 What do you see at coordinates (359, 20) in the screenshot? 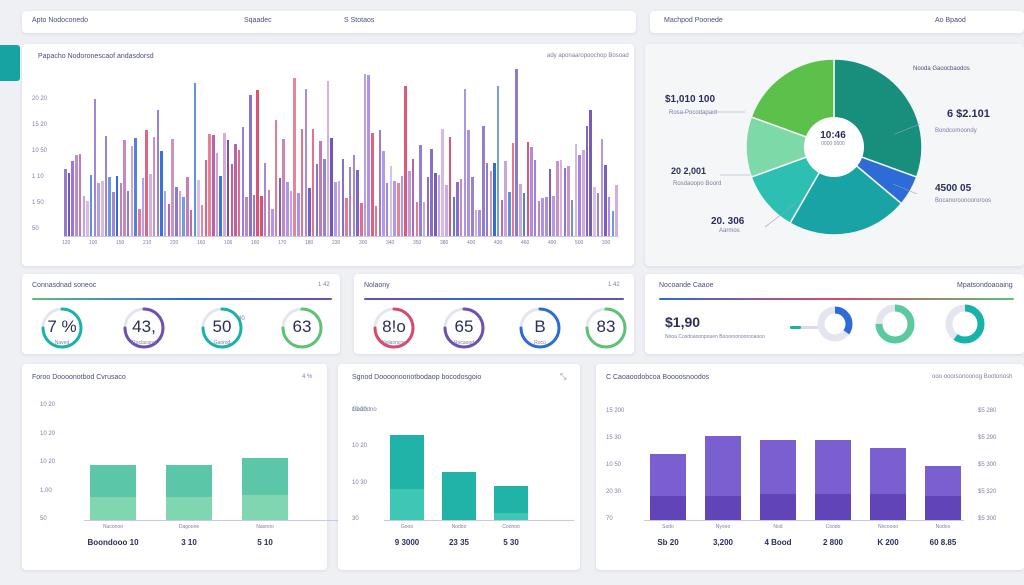
I see `header-tab-b: S Stotaos` at bounding box center [359, 20].